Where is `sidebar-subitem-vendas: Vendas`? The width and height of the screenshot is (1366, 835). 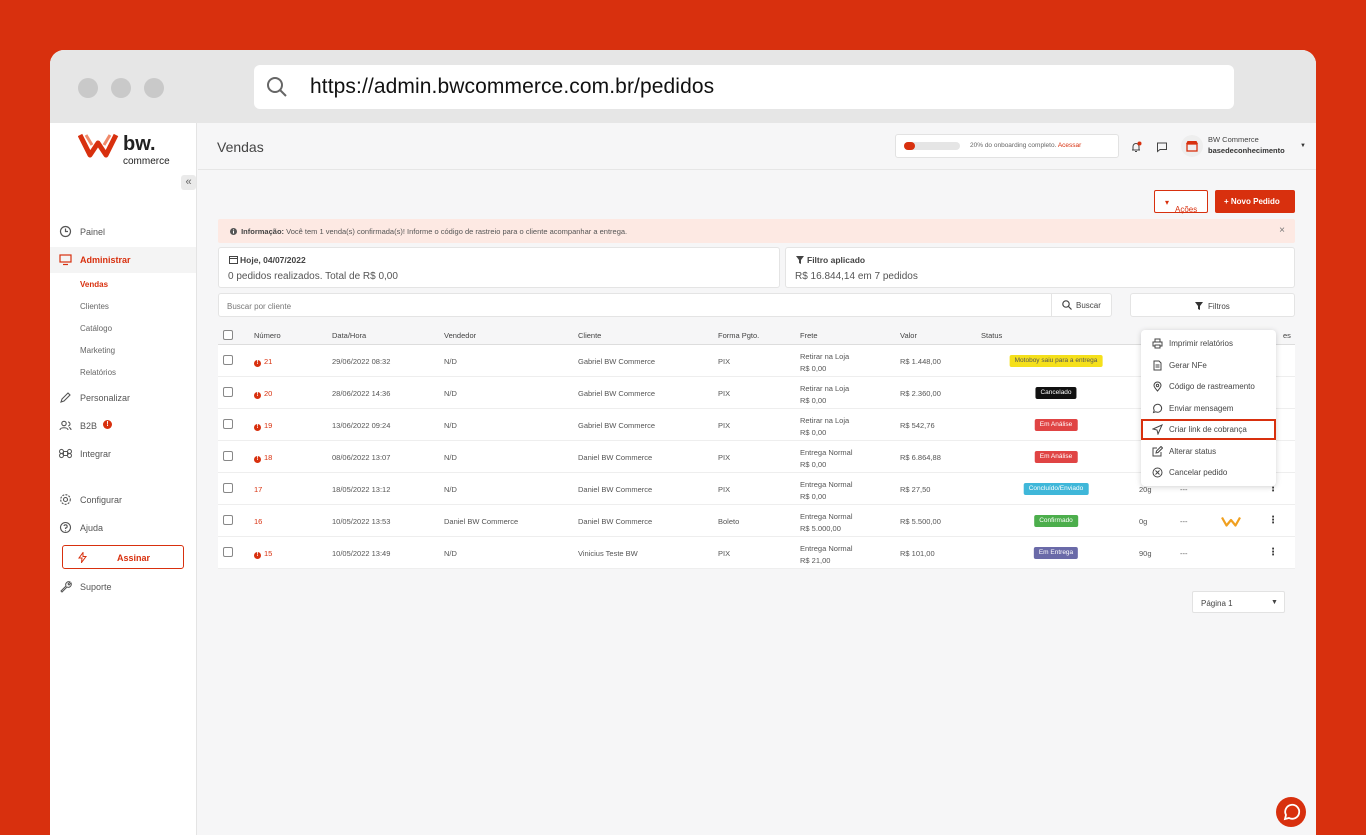 sidebar-subitem-vendas: Vendas is located at coordinates (94, 284).